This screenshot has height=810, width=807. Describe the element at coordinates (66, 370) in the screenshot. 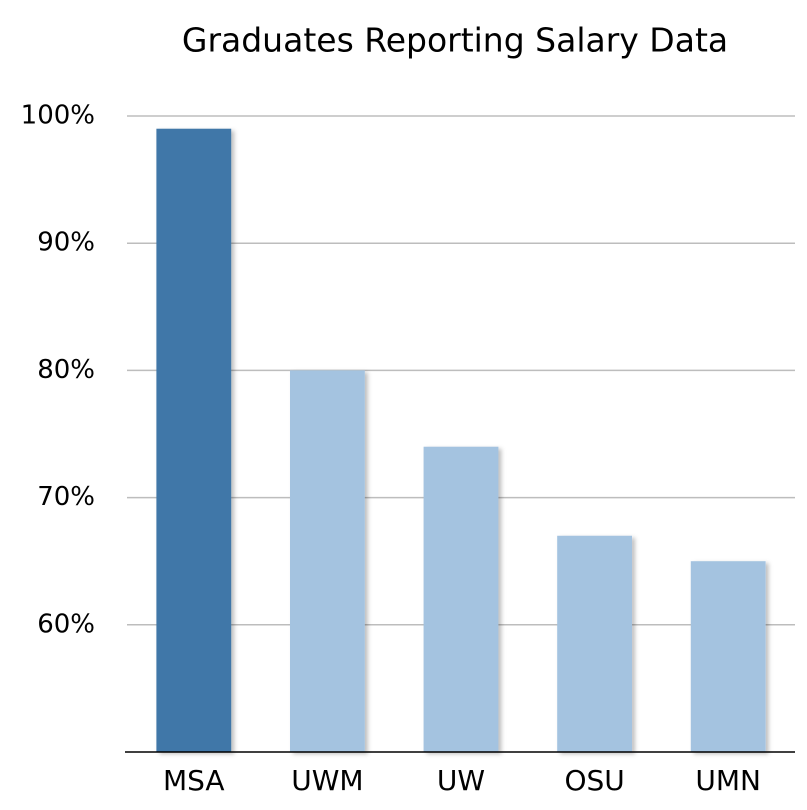

I see `y-tick-label: 80%` at that location.